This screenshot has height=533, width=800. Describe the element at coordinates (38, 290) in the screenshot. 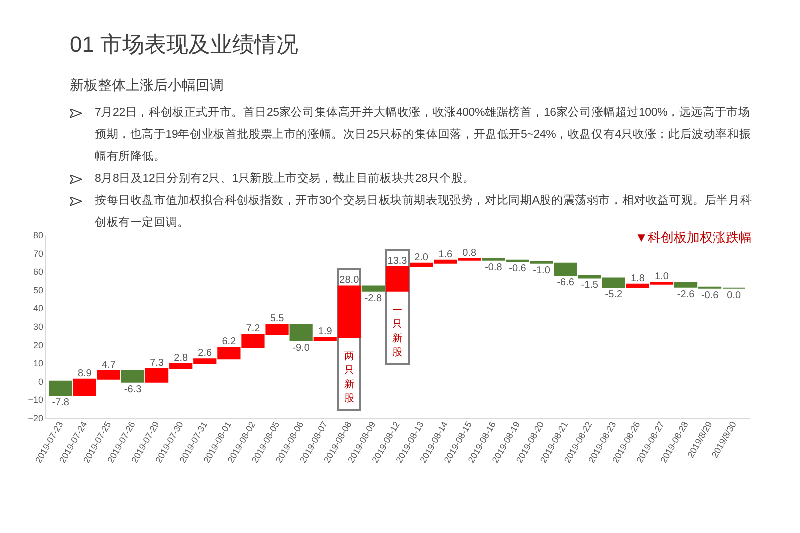

I see `y-tick-label: 50` at that location.